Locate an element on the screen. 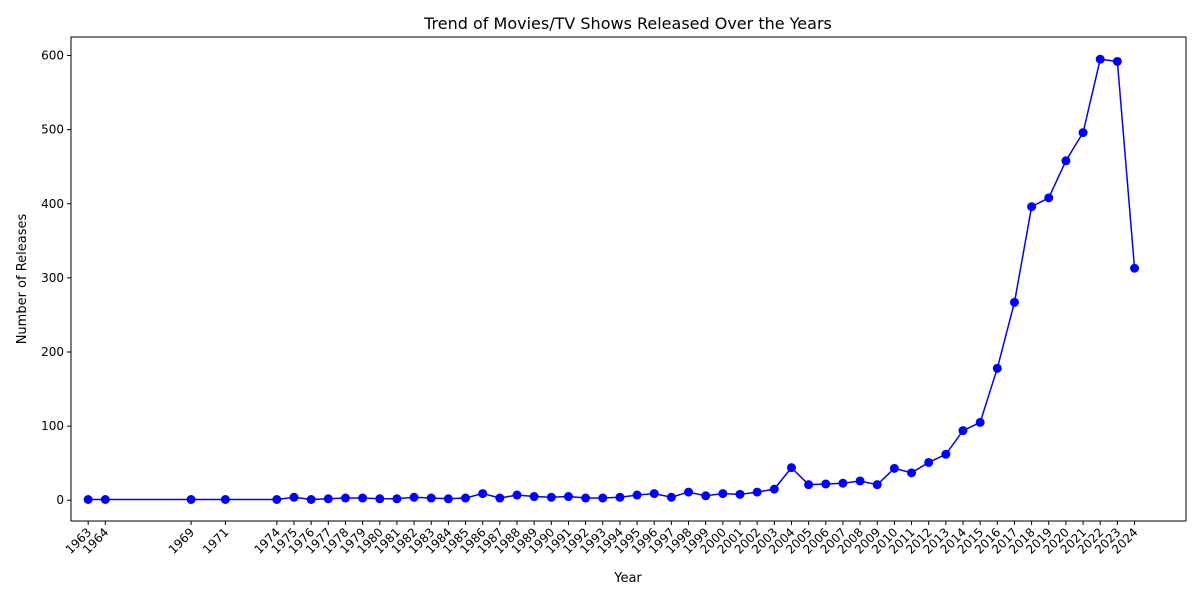 This screenshot has width=1200, height=604. y-tick-label: 500 is located at coordinates (52, 130).